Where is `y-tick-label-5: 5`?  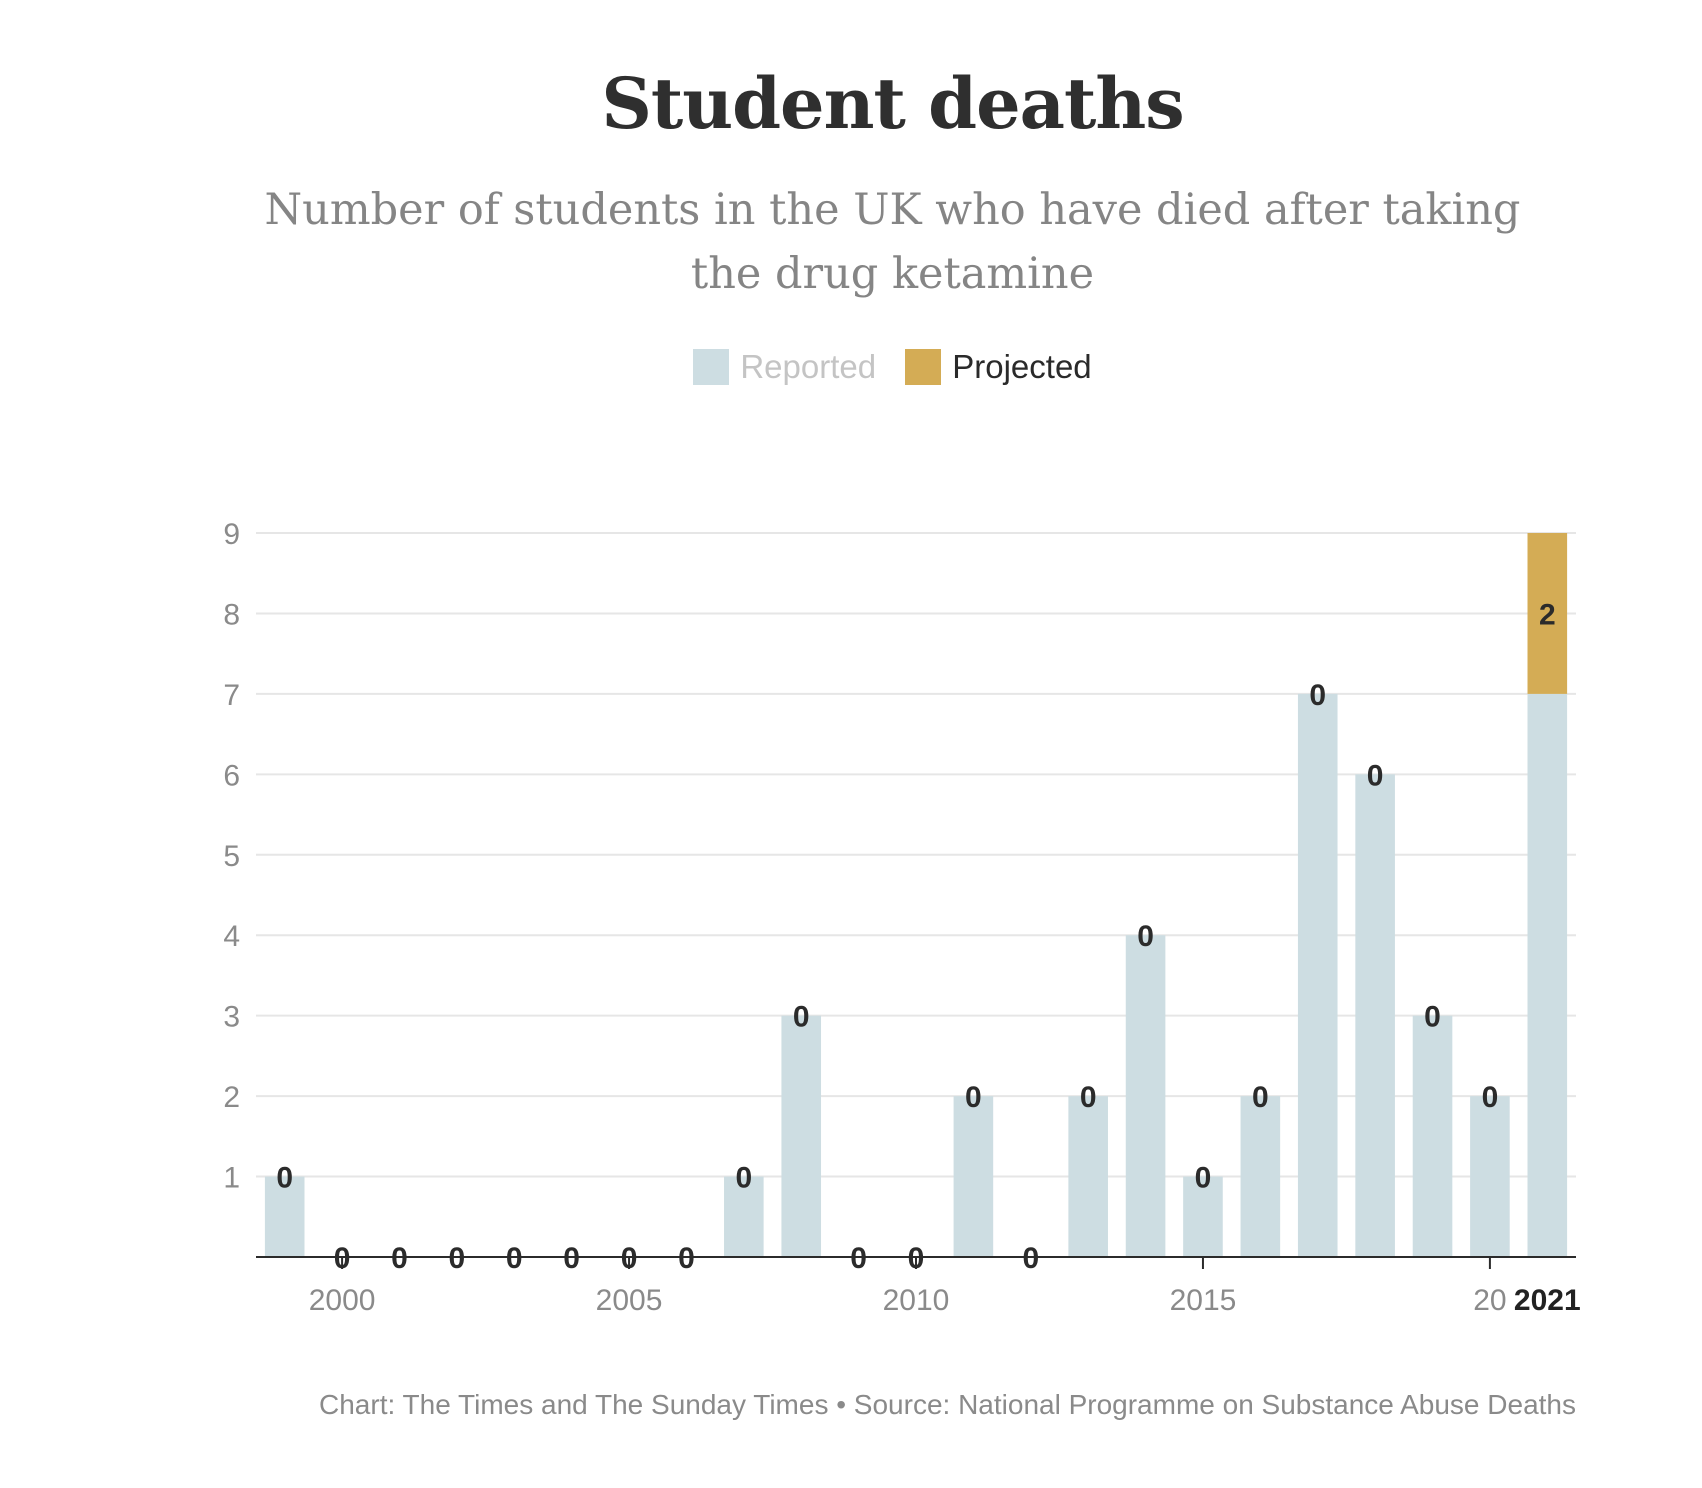
y-tick-label-5: 5 is located at coordinates (231, 856).